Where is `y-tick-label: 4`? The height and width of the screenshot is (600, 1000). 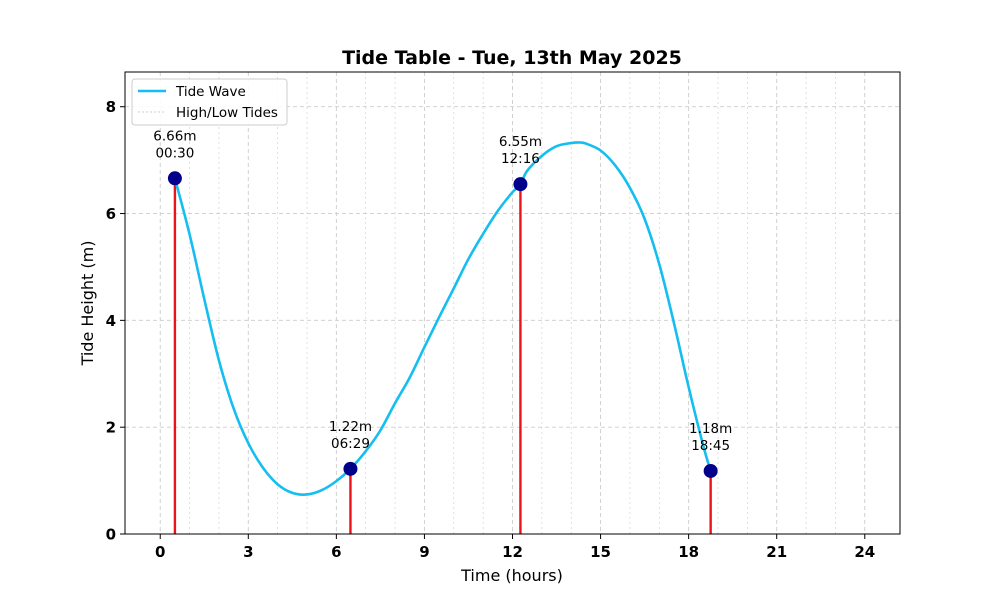
y-tick-label: 4 is located at coordinates (111, 321).